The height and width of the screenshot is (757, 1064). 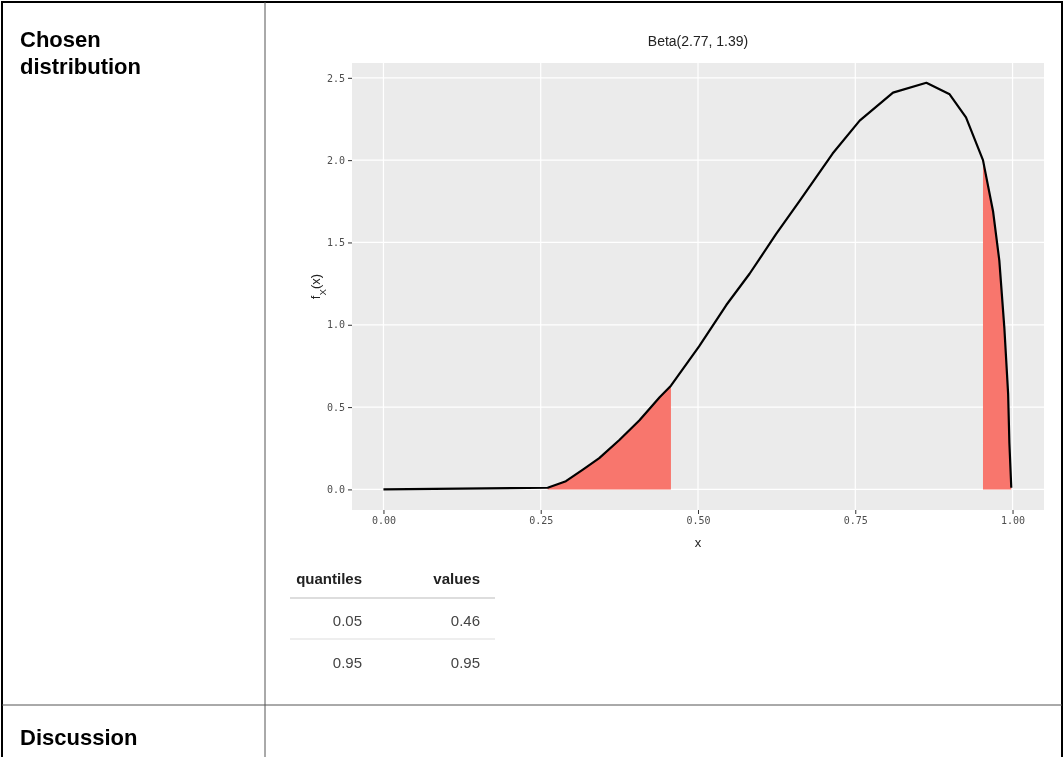 I want to click on text: quantiles, so click(x=329, y=578).